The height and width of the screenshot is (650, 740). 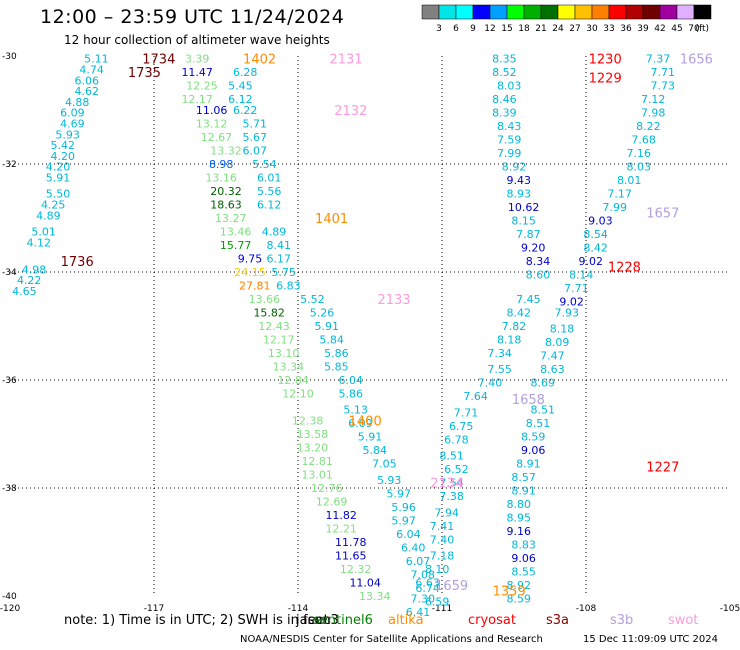 What do you see at coordinates (533, 450) in the screenshot?
I see `wave-height-label: 9.06` at bounding box center [533, 450].